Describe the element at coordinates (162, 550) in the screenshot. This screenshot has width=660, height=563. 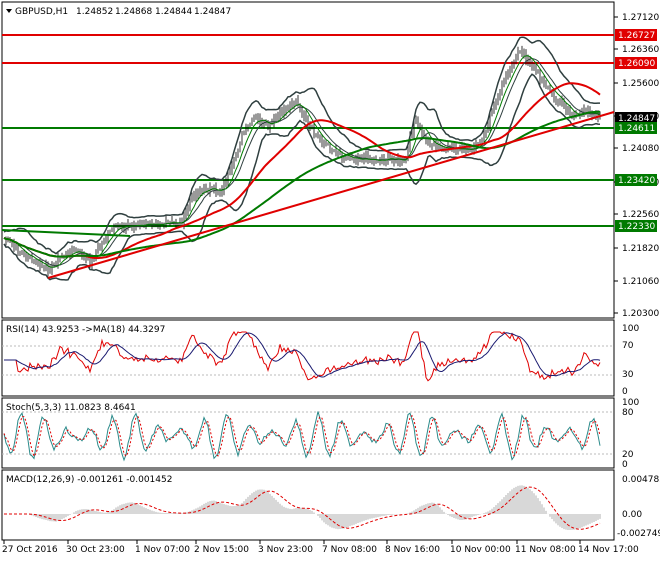
I see `time-axis-label: 1 Nov 07:00` at that location.